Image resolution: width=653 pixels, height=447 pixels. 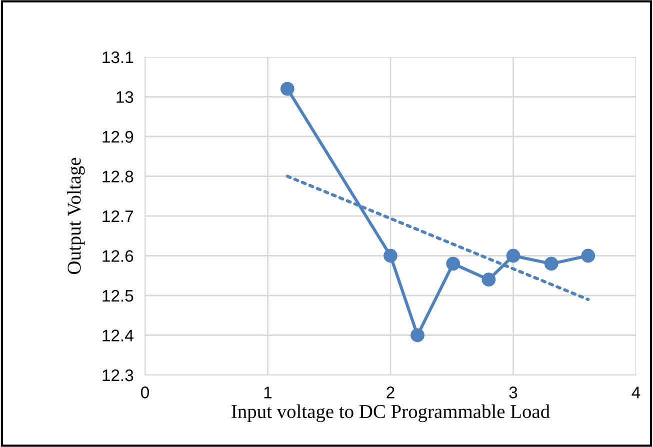 I want to click on y-tick-label: 12.6, so click(x=118, y=256).